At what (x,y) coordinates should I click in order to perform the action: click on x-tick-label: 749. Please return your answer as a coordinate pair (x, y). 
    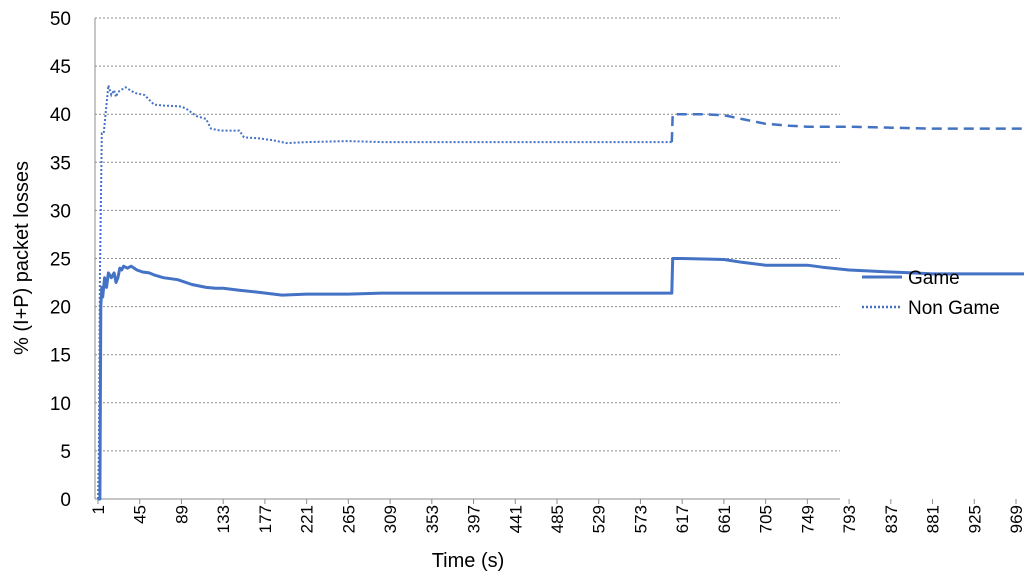
    Looking at the image, I should click on (807, 519).